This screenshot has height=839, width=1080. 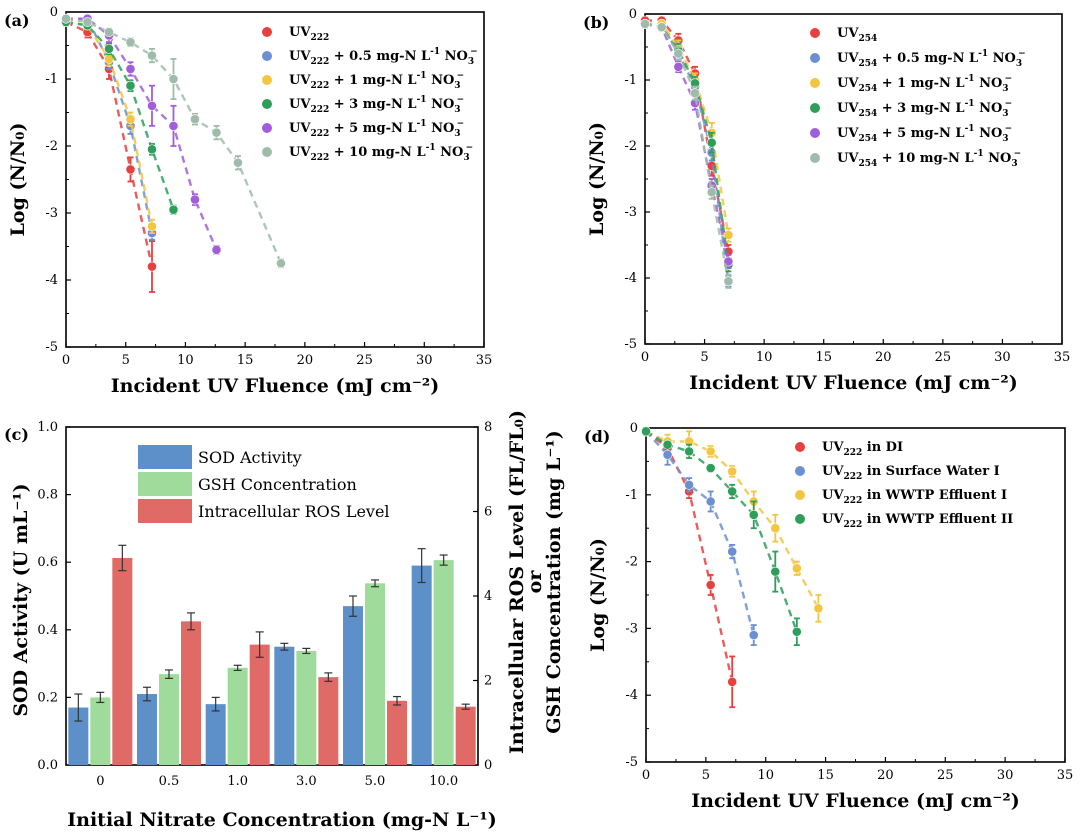 I want to click on legend-entry: UV222 + 3 mg-N L-1 NO3−, so click(x=376, y=105).